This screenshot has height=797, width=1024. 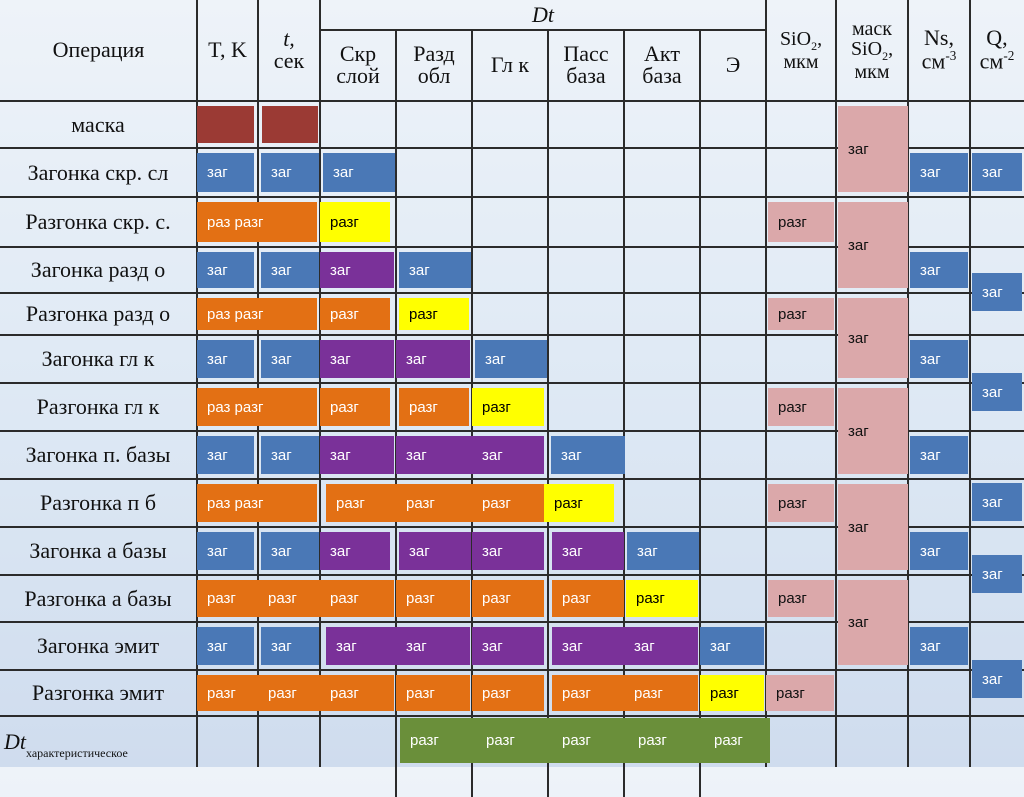 I want to click on header-text: Операция, so click(x=98, y=49).